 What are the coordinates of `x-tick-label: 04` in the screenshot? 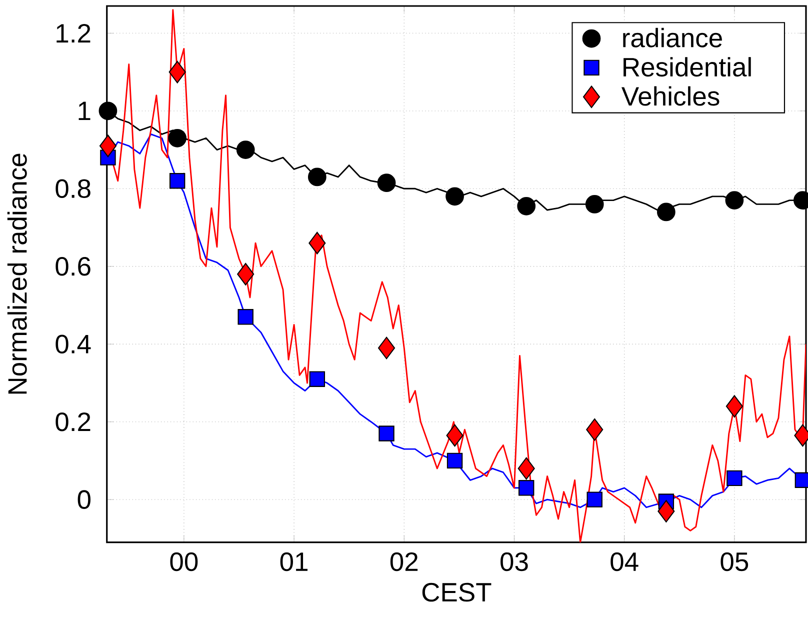 It's located at (624, 562).